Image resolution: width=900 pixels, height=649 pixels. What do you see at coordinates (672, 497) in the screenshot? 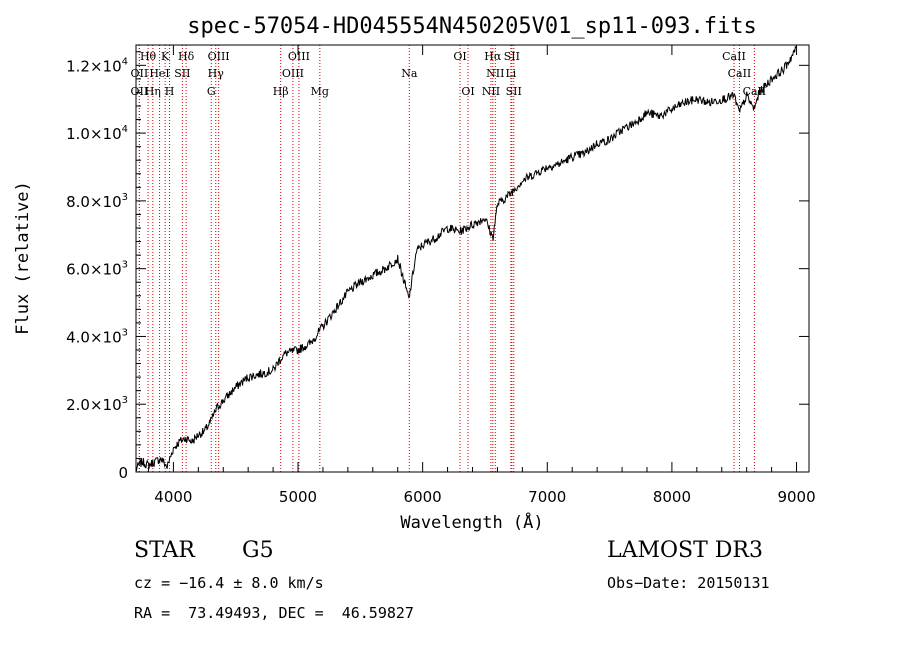
I see `x-tick-label: 8000` at bounding box center [672, 497].